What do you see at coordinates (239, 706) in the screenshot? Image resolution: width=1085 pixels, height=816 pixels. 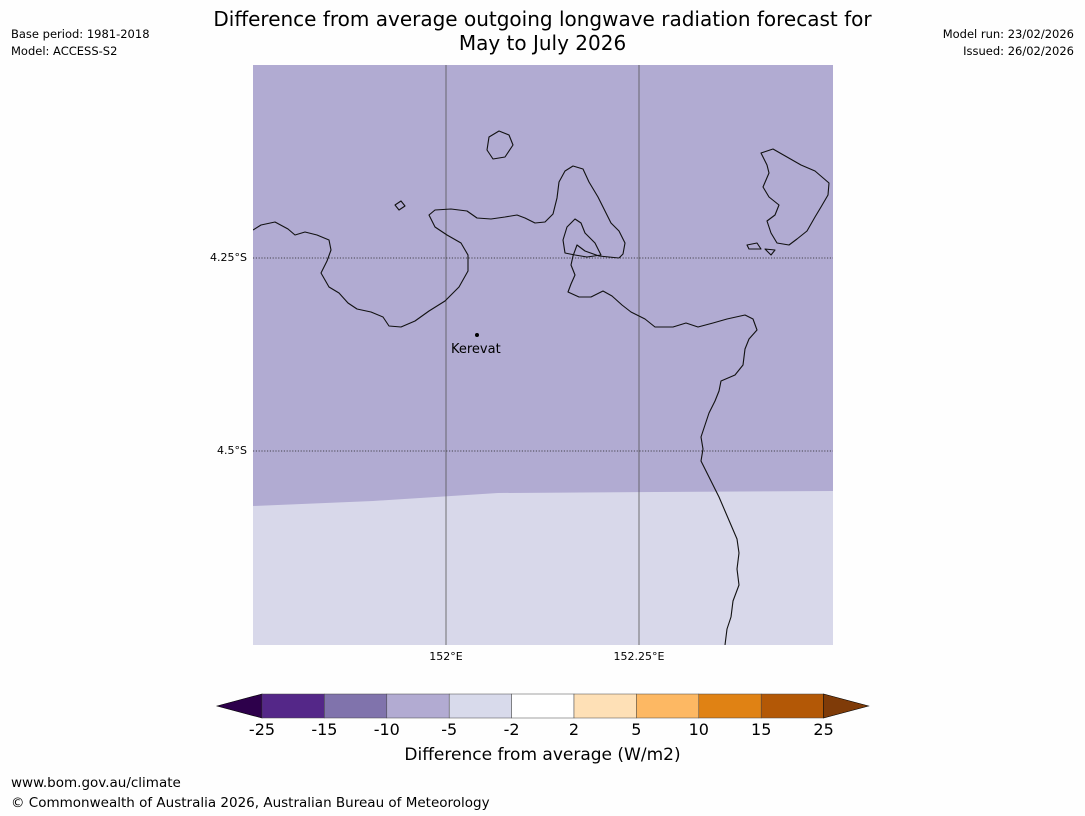 I see `colorbar-arrow-low` at bounding box center [239, 706].